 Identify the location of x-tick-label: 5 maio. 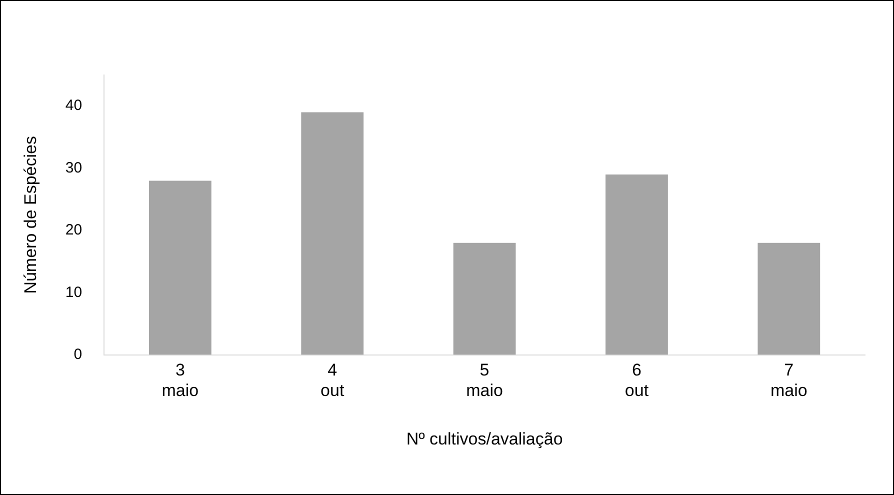
(484, 380).